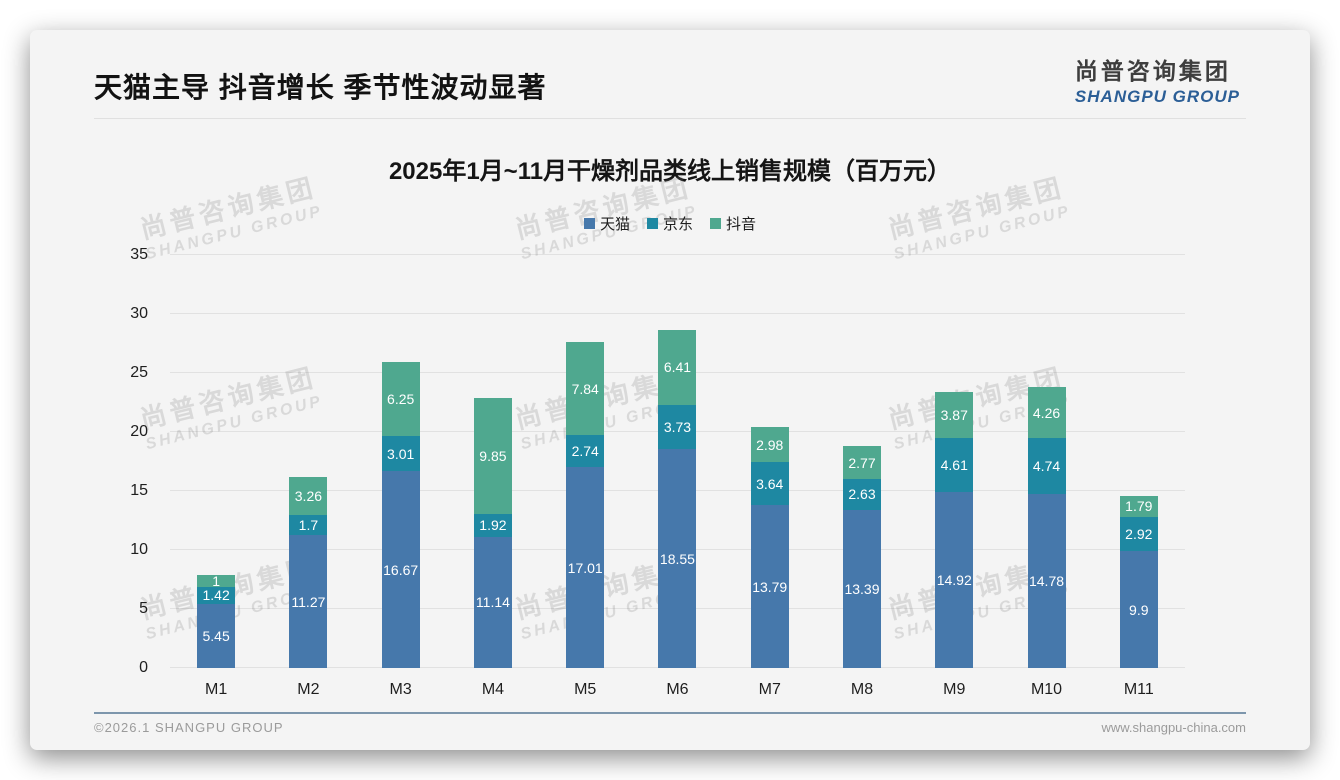  I want to click on segment-value-label: 16.67, so click(401, 569).